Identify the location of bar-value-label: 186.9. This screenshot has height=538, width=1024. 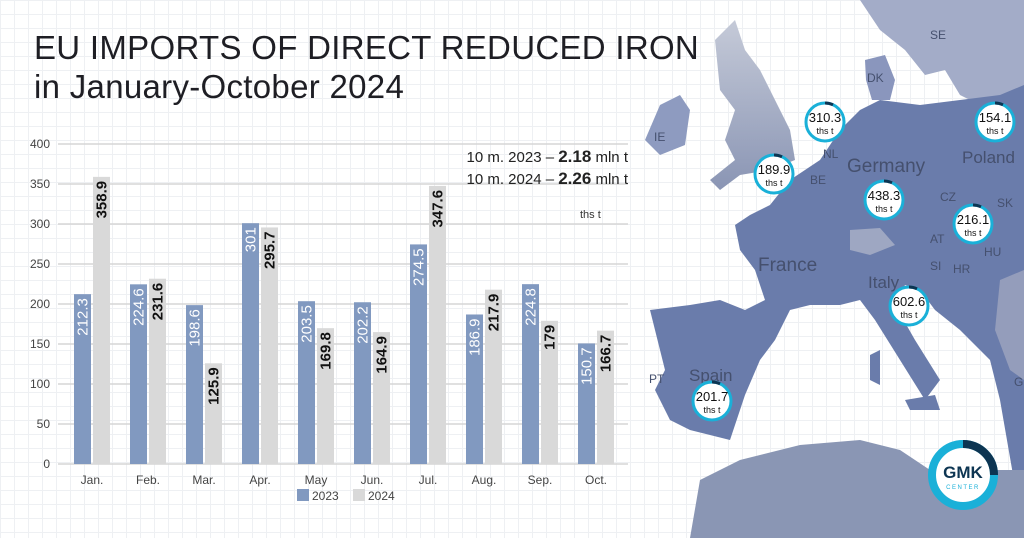
(475, 337).